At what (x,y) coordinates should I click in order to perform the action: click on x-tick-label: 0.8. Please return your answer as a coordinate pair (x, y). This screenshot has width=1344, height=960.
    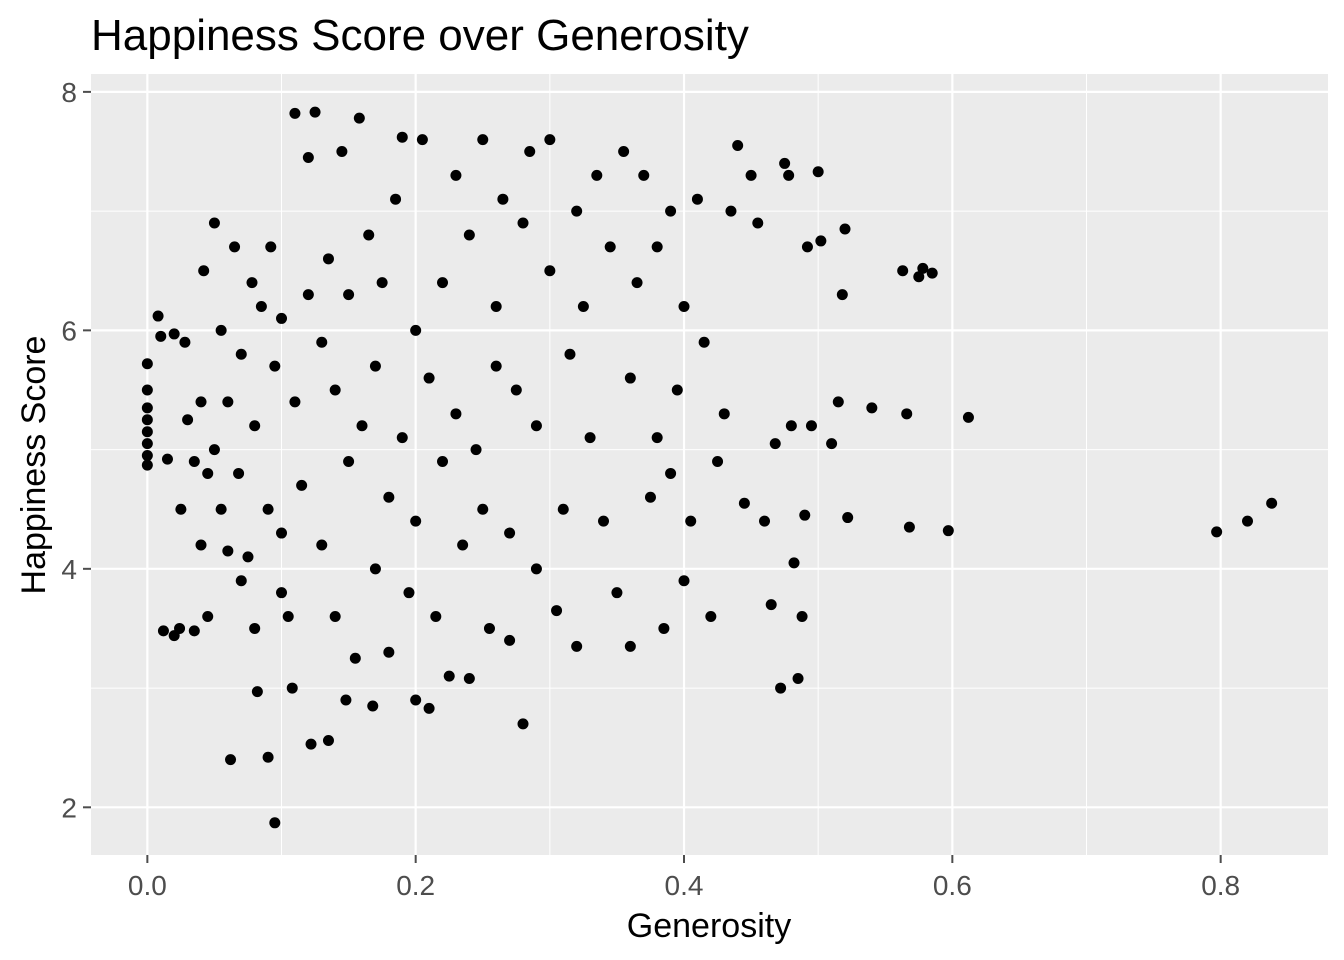
    Looking at the image, I should click on (1220, 885).